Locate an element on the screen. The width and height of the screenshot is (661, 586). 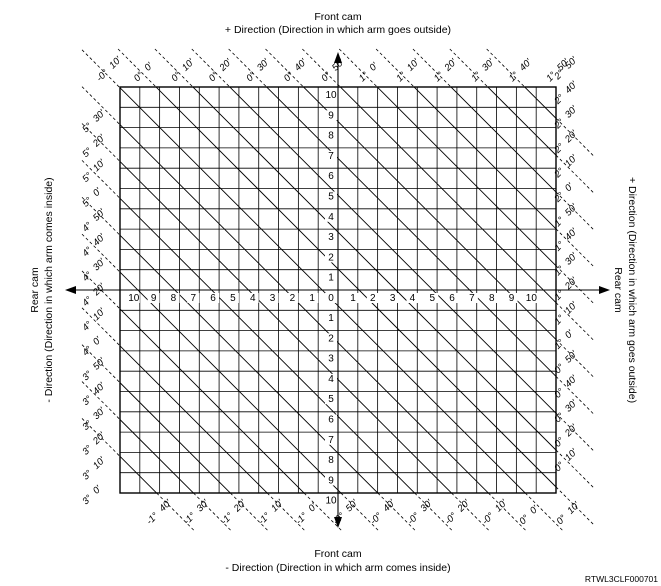
angle-label-top: 0°0' is located at coordinates (144, 72).